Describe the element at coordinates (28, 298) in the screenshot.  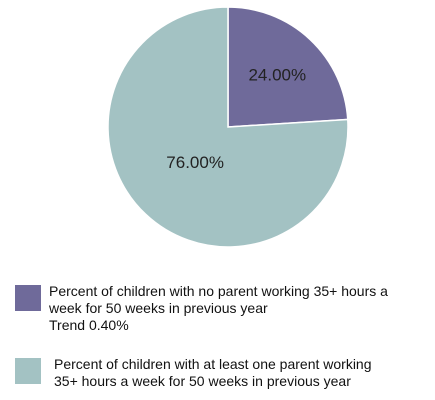
I see `legend-swatch-no-parent` at that location.